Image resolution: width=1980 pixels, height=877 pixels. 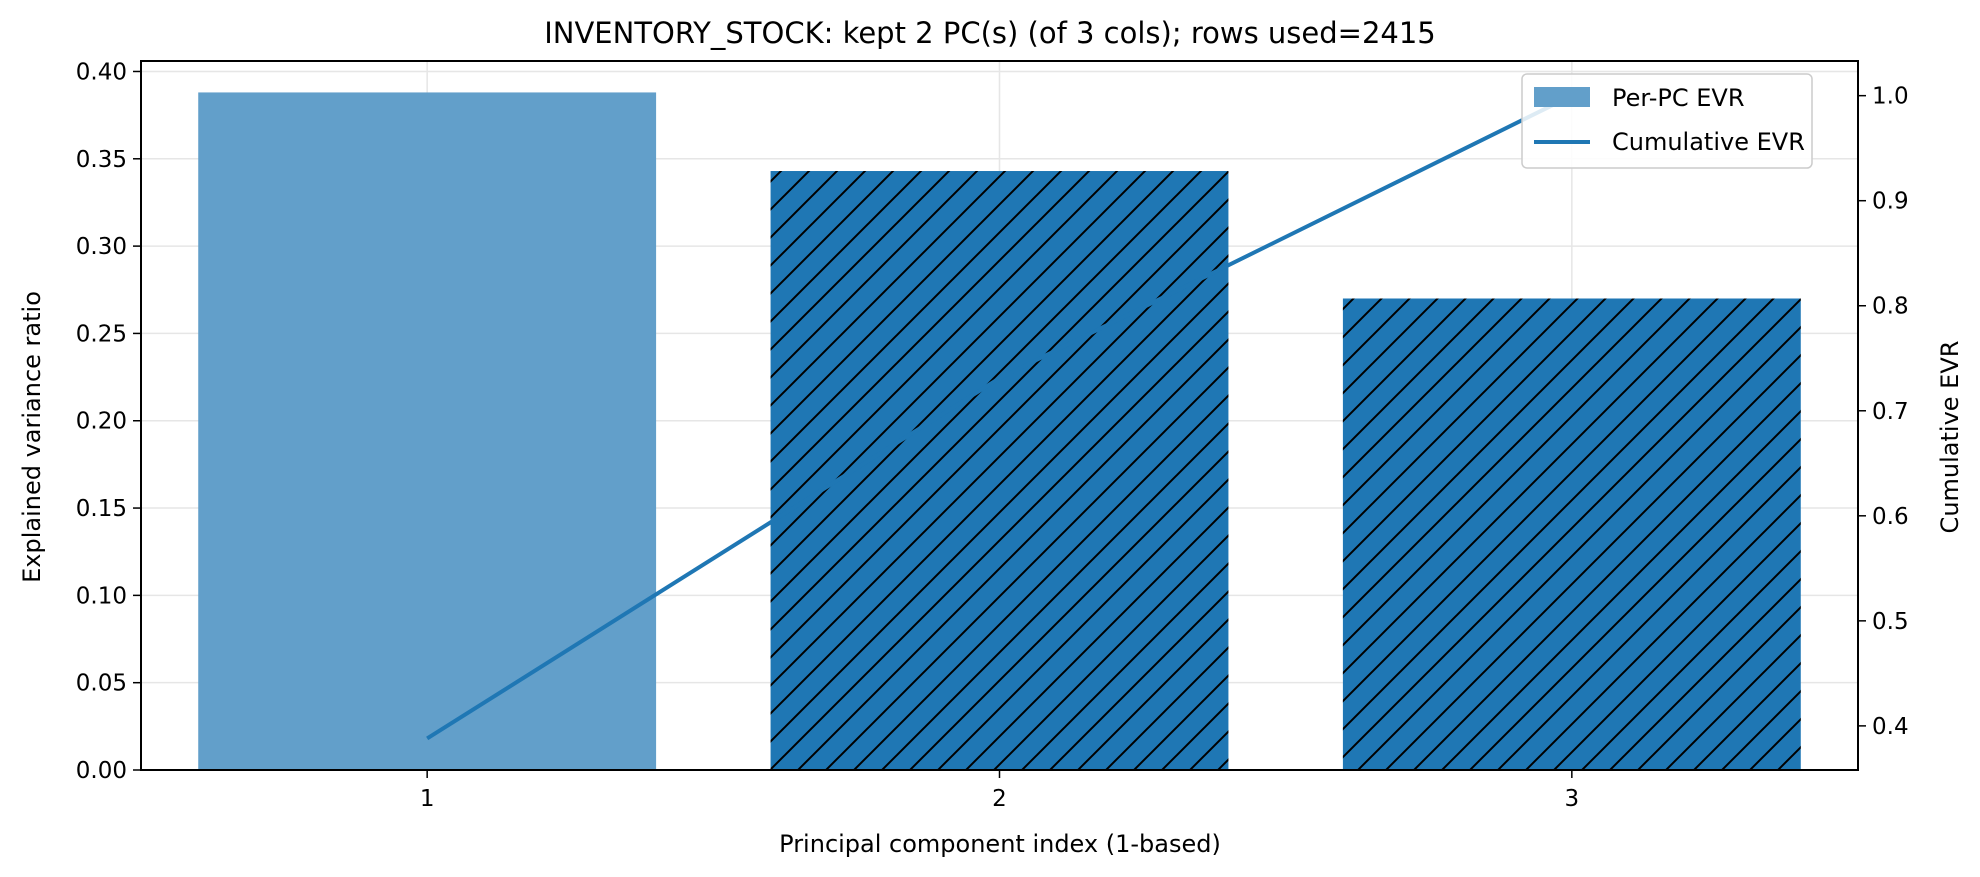 I want to click on y2-tick-label: 1.0, so click(x=1890, y=97).